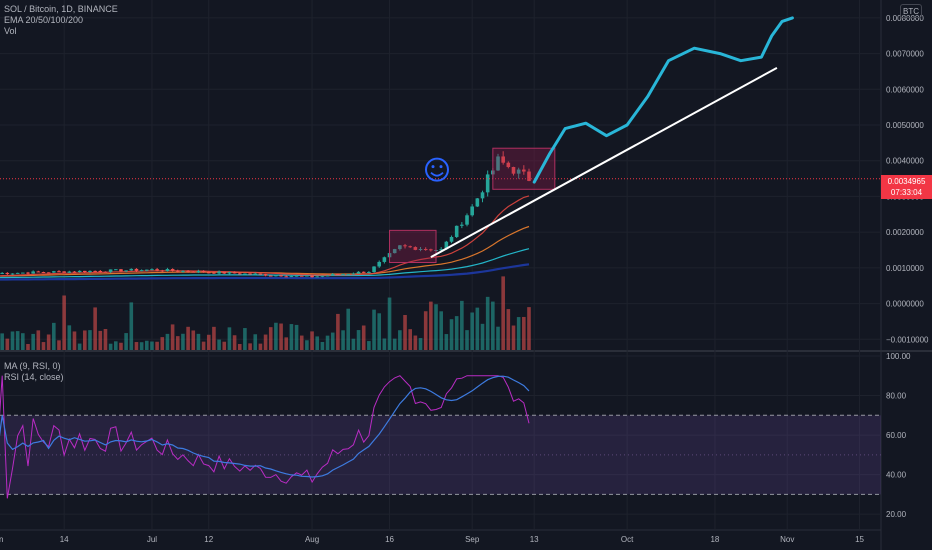 This screenshot has height=550, width=932. What do you see at coordinates (907, 339) in the screenshot?
I see `price-tick-label: −0.0010000` at bounding box center [907, 339].